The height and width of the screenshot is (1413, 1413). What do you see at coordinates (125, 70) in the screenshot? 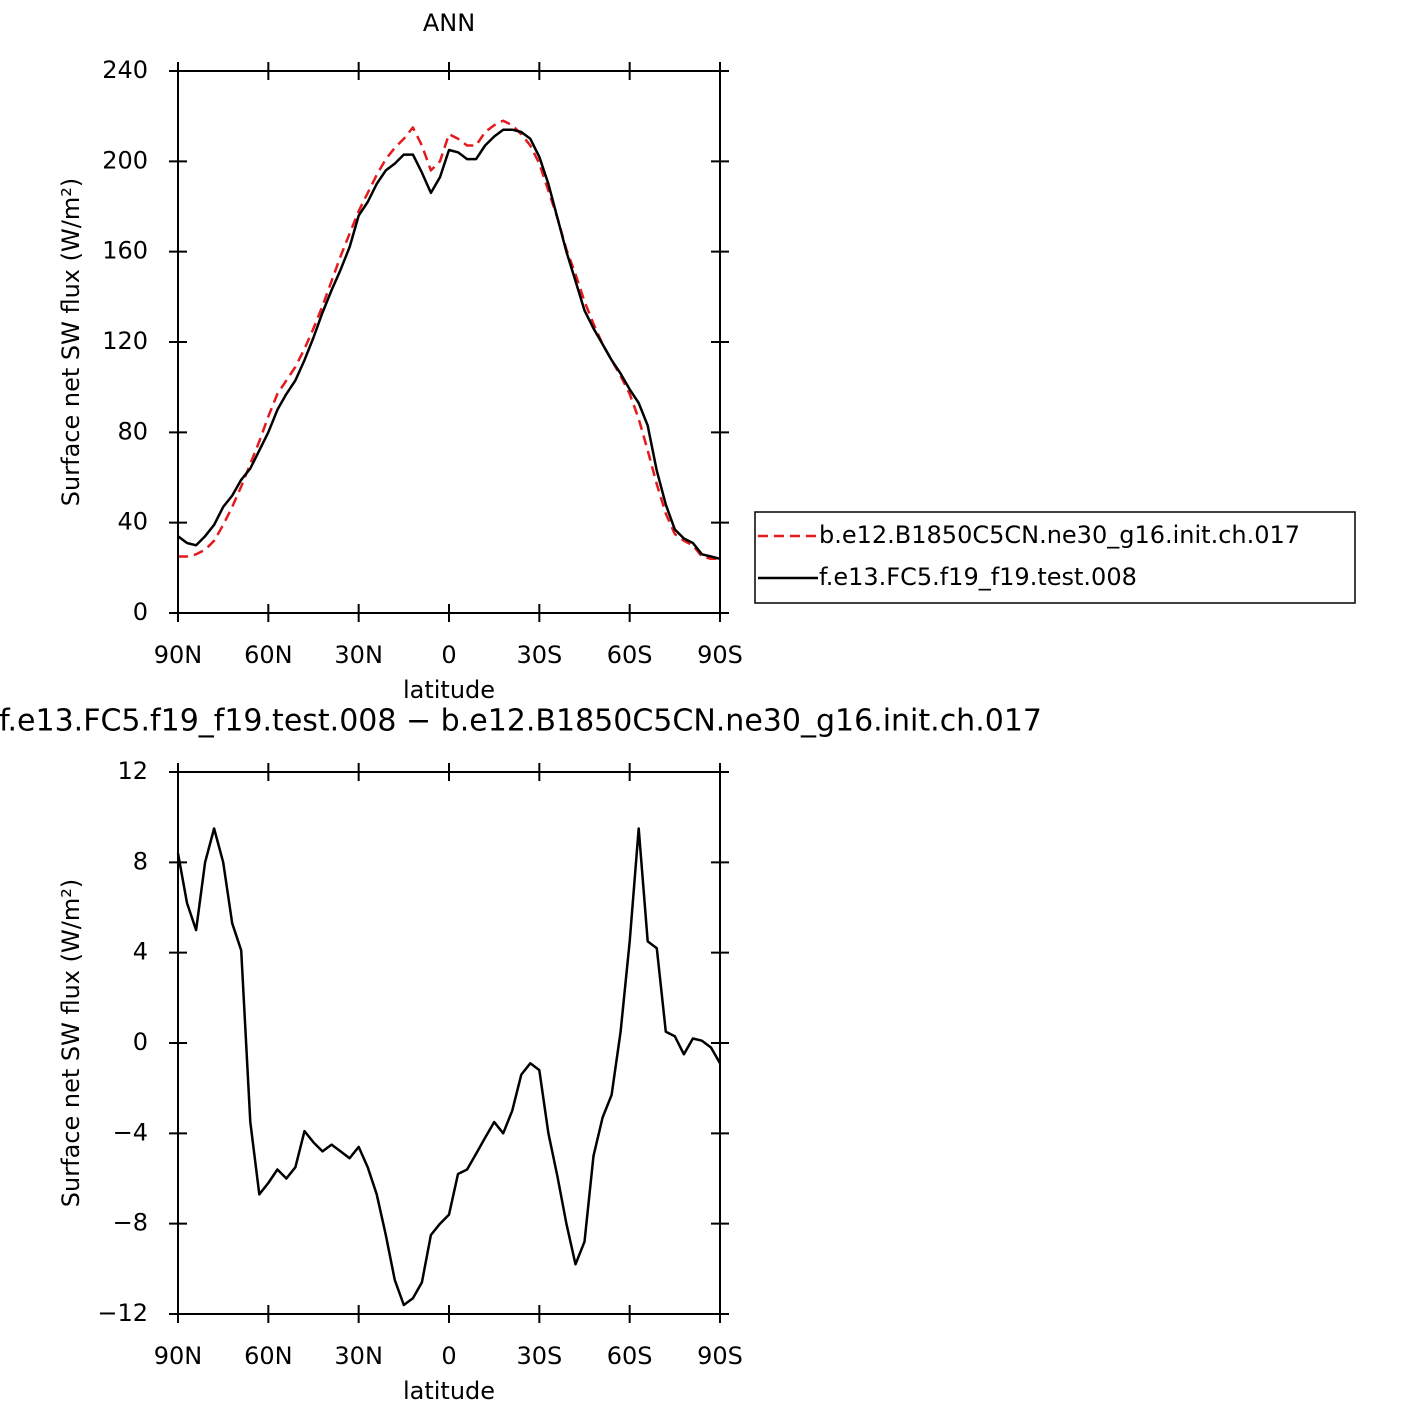
I see `y-tick-label: 240` at bounding box center [125, 70].